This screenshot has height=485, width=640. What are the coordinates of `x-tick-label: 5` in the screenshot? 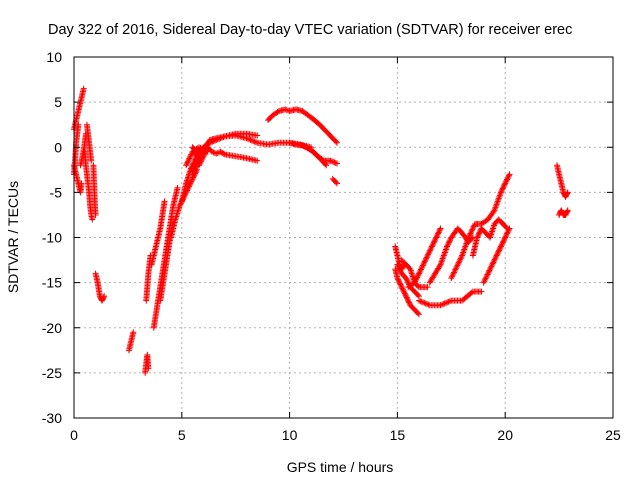 It's located at (182, 435).